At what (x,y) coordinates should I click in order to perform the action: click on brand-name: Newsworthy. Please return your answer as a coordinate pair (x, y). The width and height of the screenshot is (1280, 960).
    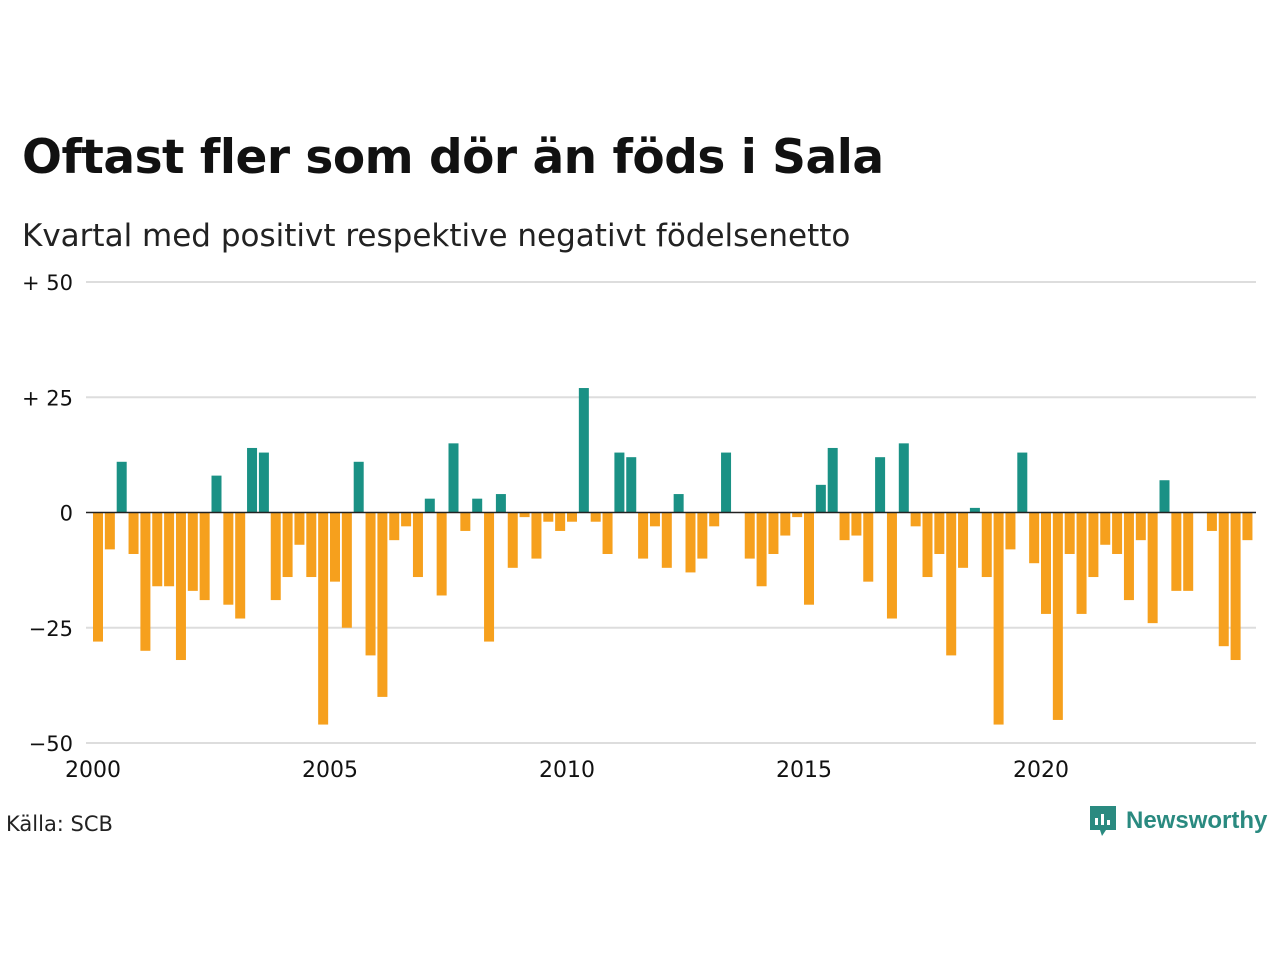
    Looking at the image, I should click on (1197, 820).